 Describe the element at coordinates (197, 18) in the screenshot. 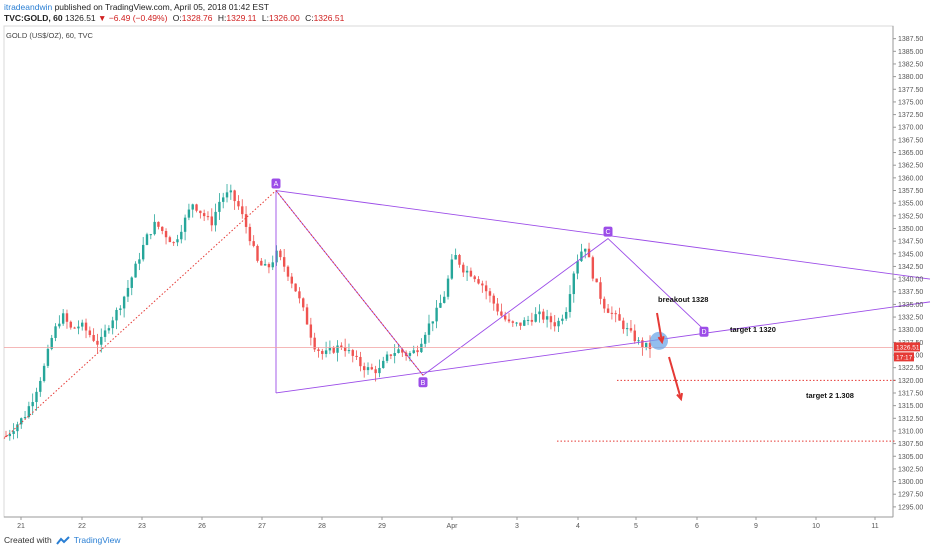

I see `open-value: 1328.76` at that location.